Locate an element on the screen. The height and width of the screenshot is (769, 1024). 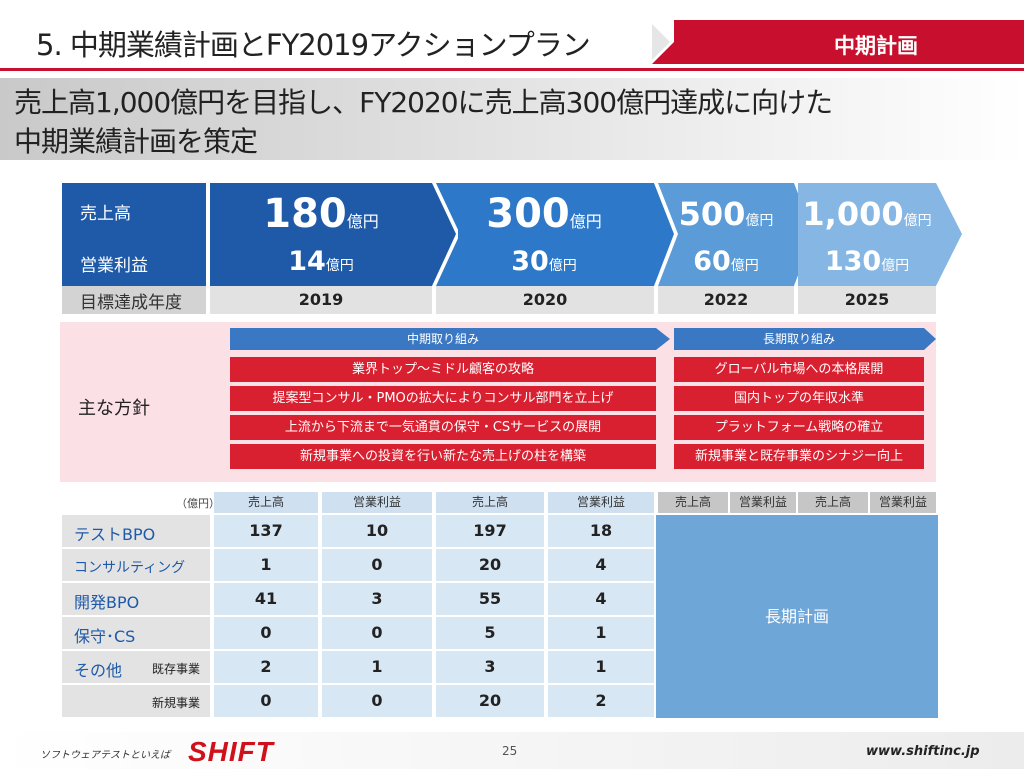
mid-term-item: 新規事業への投資を行い新たな売上げの柱を構築 is located at coordinates (443, 456).